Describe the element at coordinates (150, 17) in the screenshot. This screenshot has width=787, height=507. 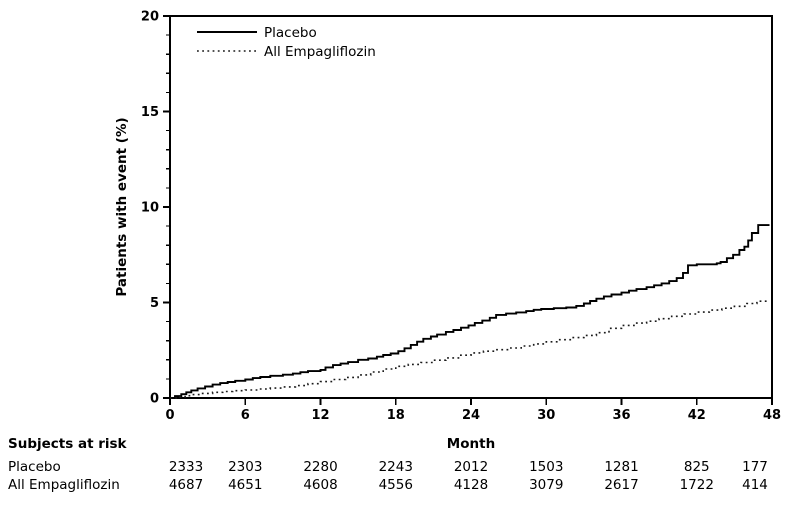
I see `y-tick-label: 20` at that location.